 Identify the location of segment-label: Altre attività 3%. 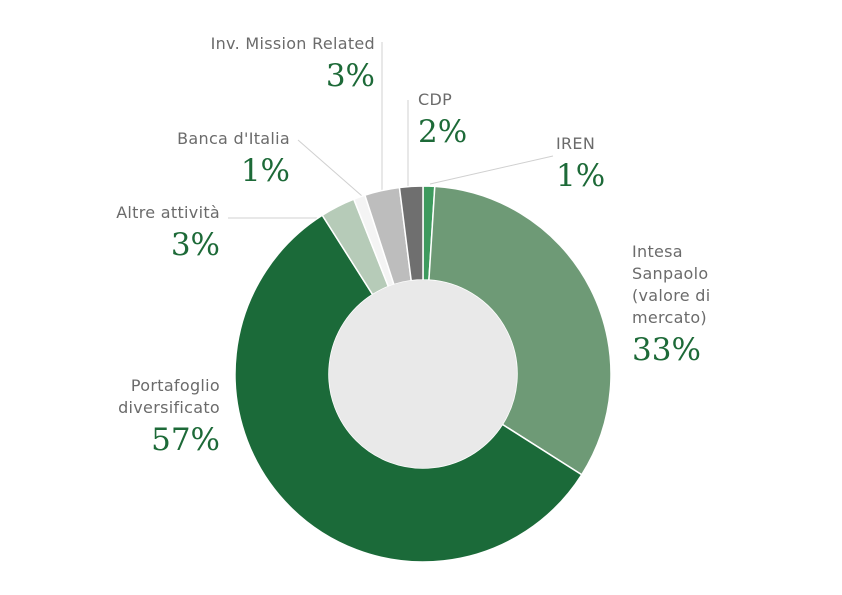
(140, 233).